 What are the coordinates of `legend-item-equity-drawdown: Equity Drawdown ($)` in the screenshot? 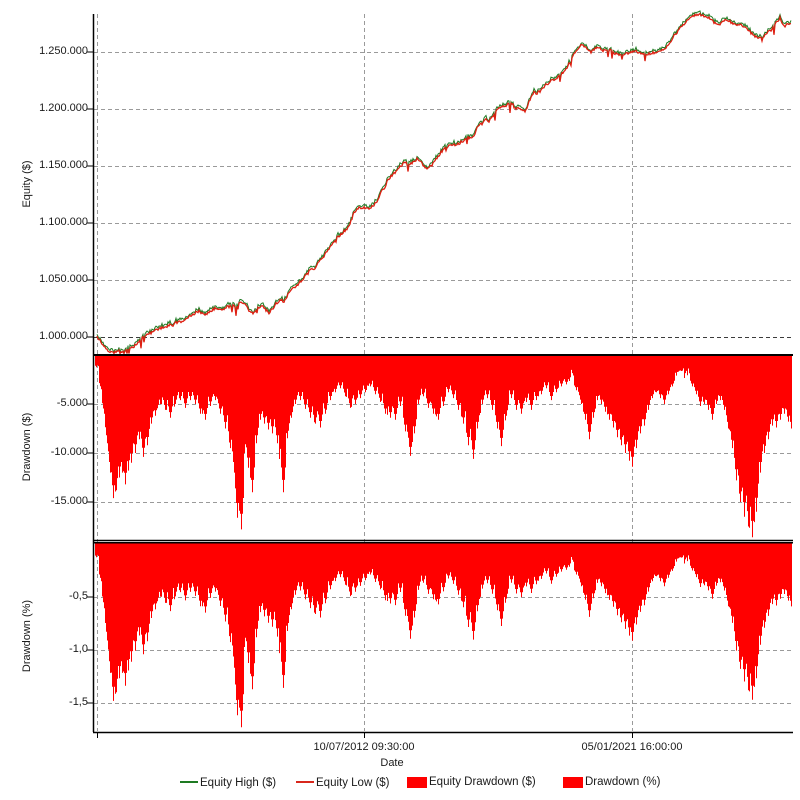 It's located at (471, 783).